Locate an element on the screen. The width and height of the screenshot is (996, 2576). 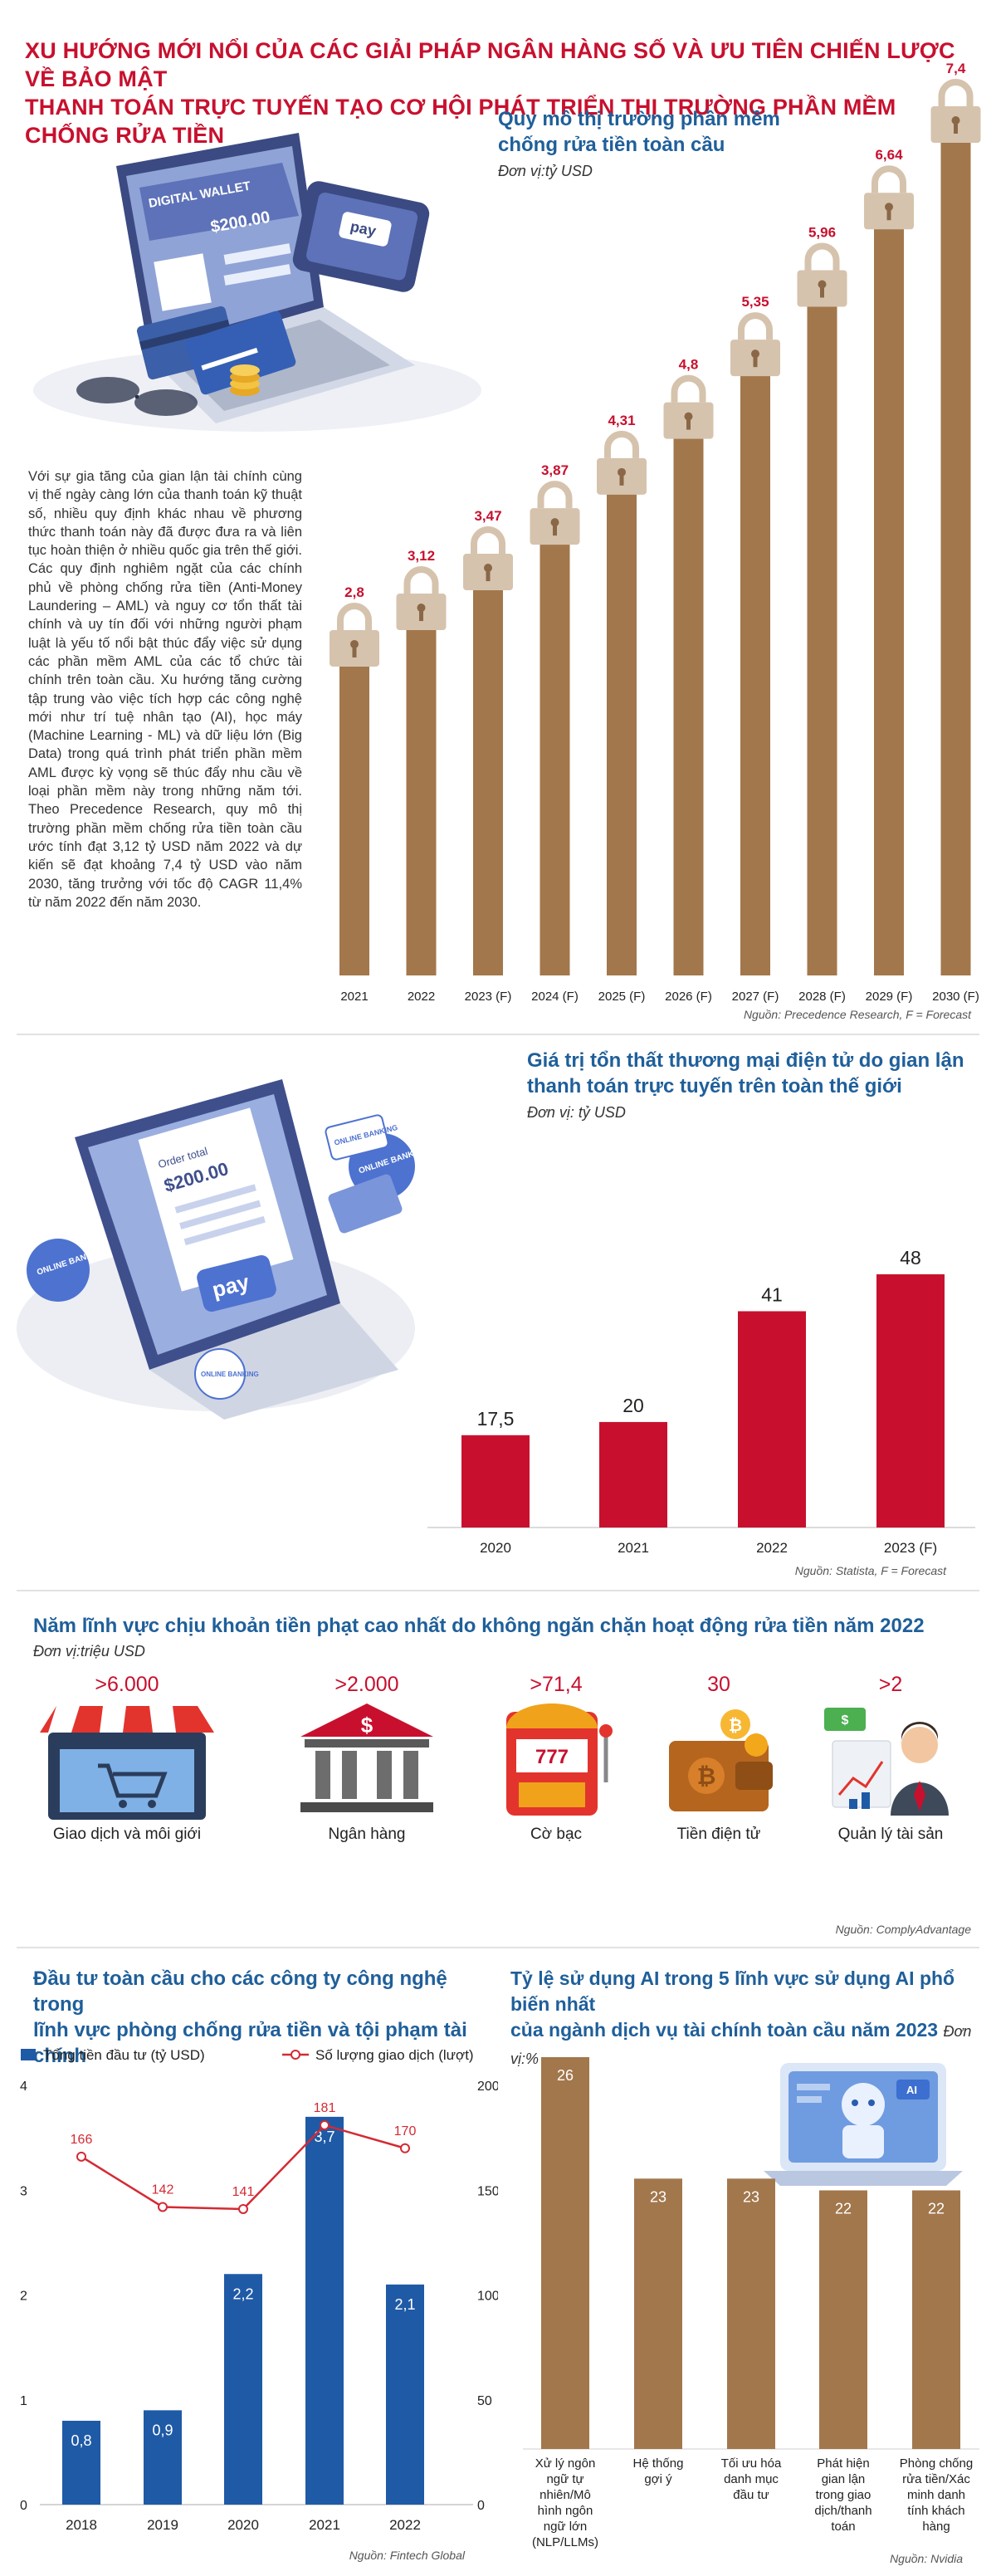
x-tick-label: 2029 (F) is located at coordinates (889, 997).